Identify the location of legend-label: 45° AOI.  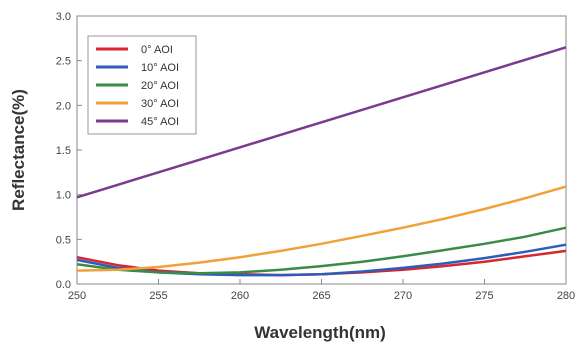
(160, 122).